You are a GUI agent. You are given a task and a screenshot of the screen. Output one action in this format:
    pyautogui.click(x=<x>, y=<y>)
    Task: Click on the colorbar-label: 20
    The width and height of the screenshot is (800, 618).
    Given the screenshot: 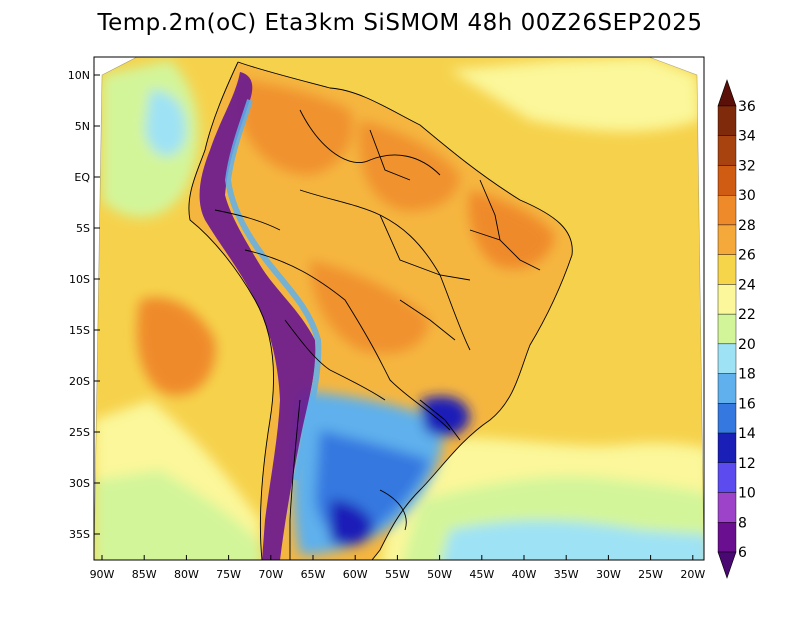 What is the action you would take?
    pyautogui.click(x=747, y=345)
    